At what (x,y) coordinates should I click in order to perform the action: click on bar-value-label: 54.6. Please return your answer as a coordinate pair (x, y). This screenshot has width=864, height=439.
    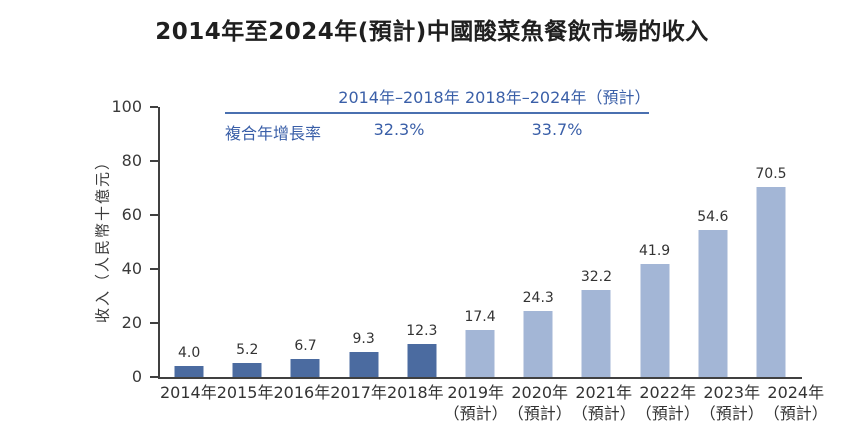
    Looking at the image, I should click on (713, 216).